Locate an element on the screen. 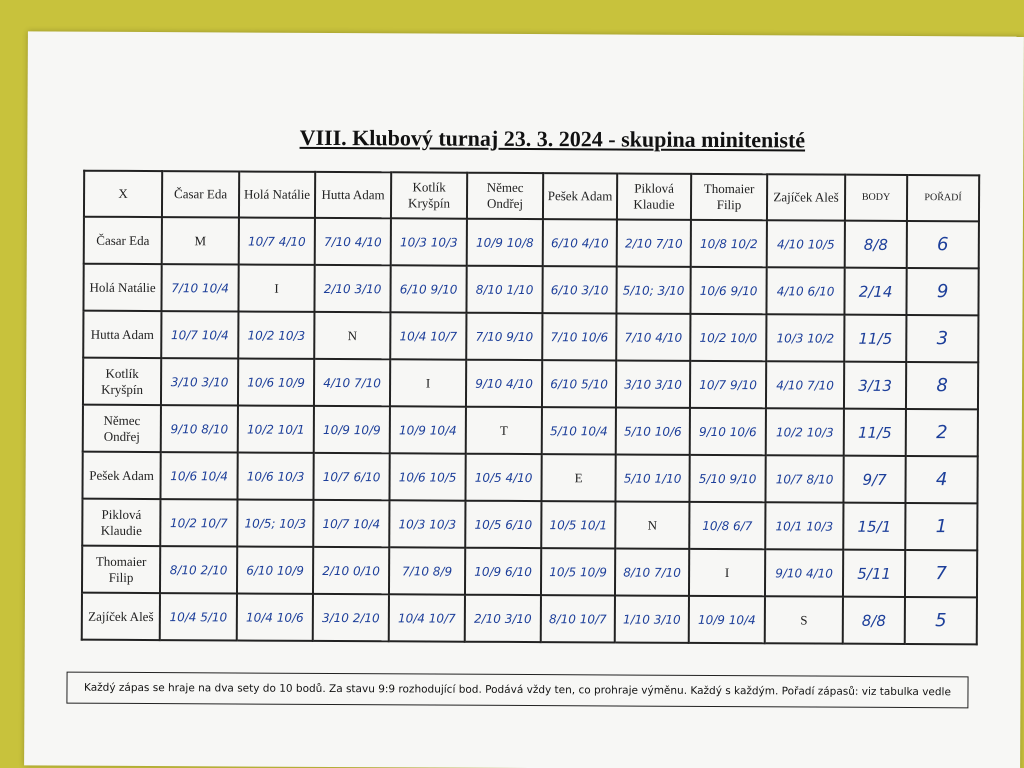 The width and height of the screenshot is (1024, 768). score-cell: 10/5 10/9 is located at coordinates (578, 572).